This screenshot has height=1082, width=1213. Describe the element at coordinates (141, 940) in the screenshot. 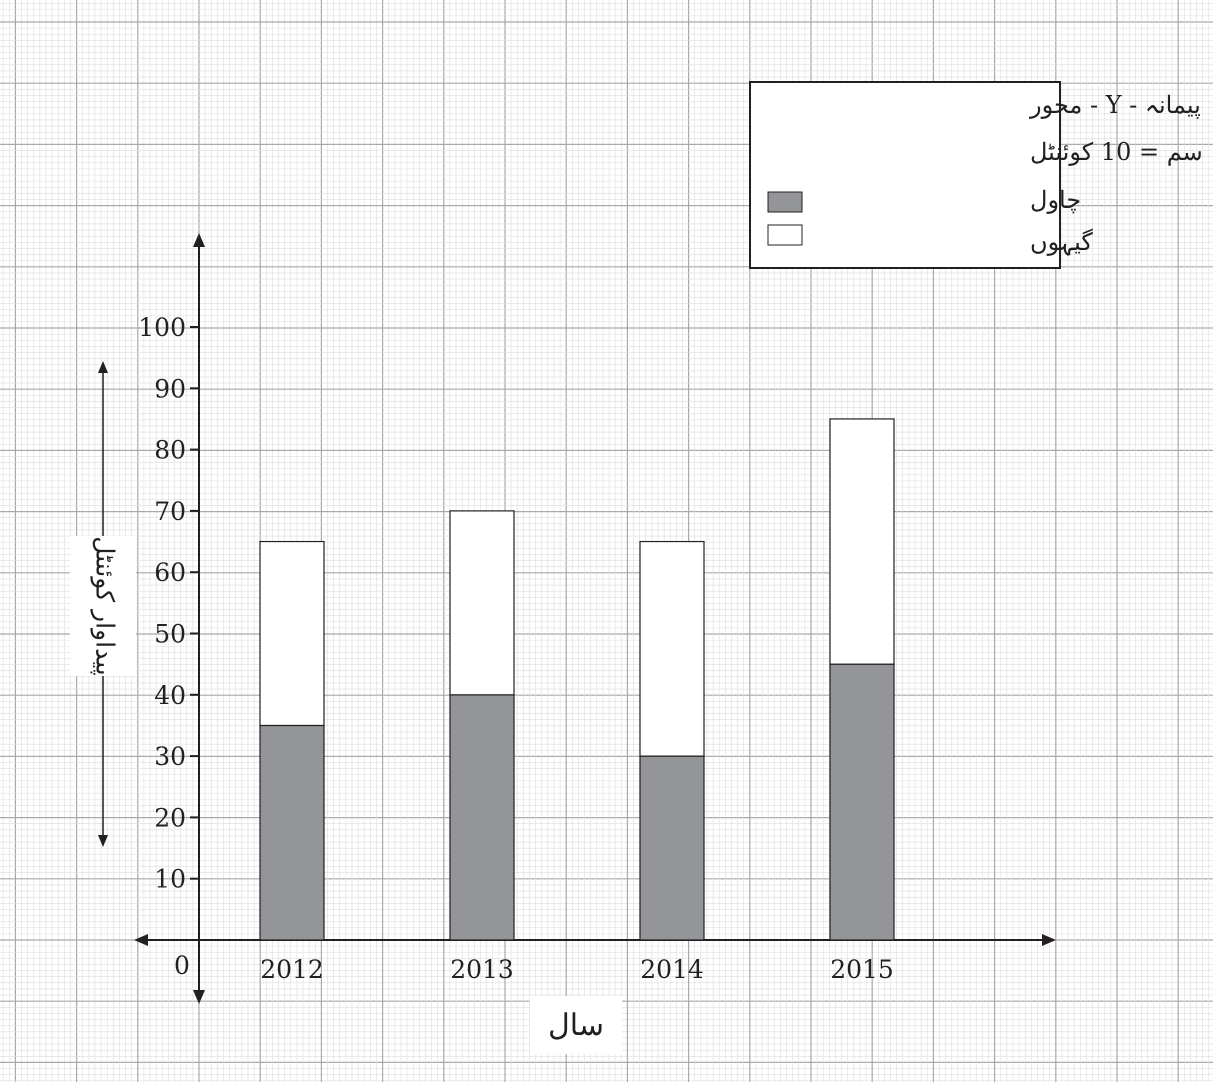

I see `x-axis-arrow-left` at that location.